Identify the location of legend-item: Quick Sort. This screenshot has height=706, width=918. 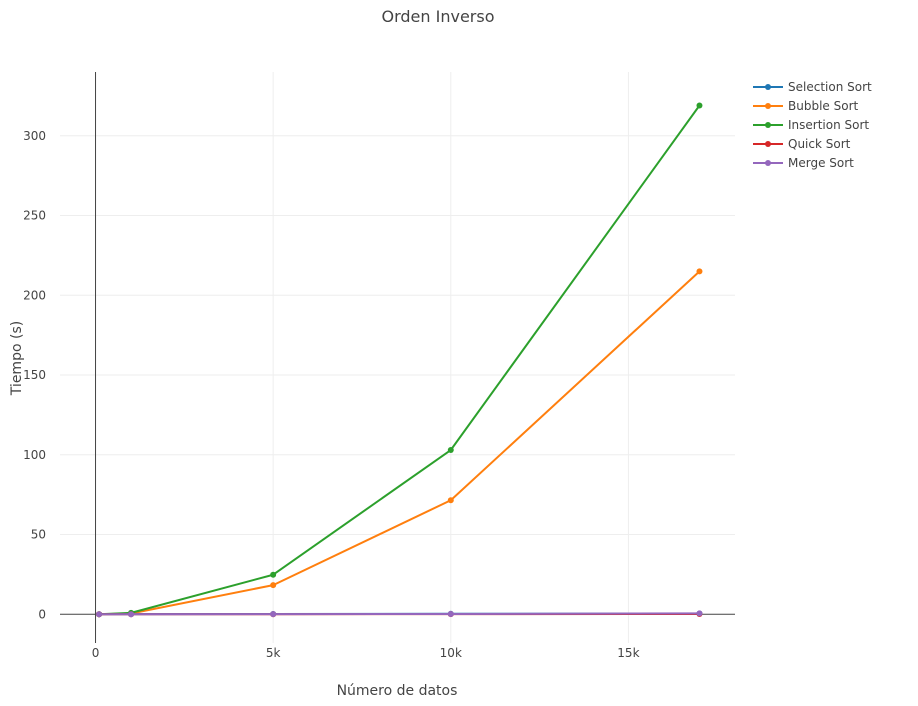
(802, 144).